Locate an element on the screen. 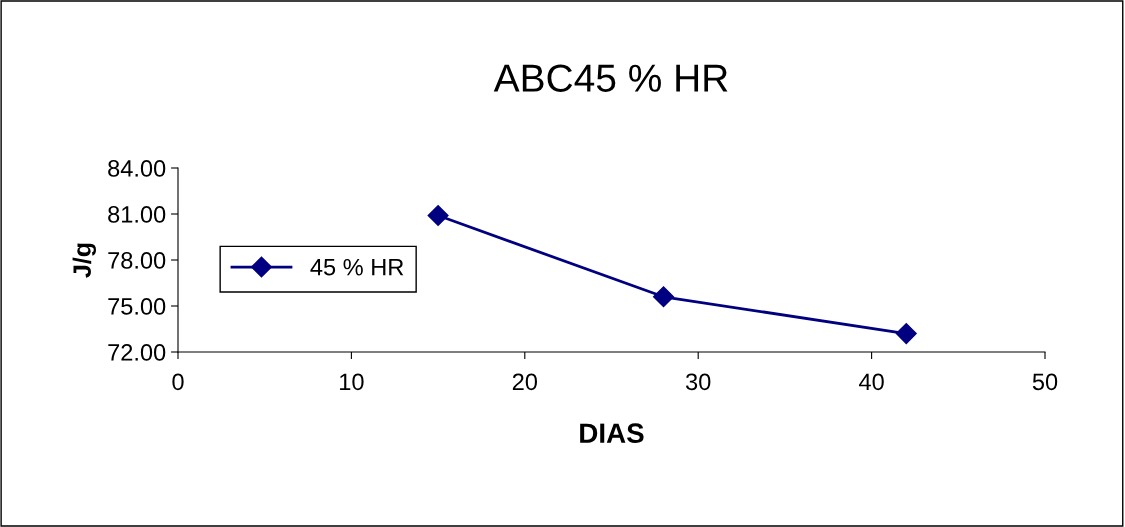  x-tick-label: 0 is located at coordinates (178, 382).